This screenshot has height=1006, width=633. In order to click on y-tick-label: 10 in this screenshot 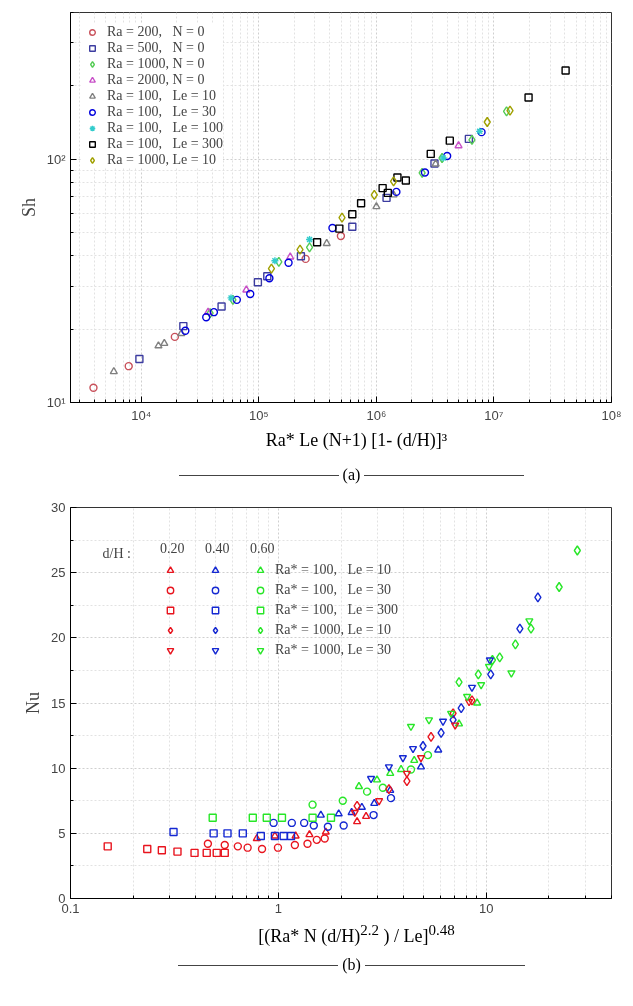, I will do `click(58, 768)`.